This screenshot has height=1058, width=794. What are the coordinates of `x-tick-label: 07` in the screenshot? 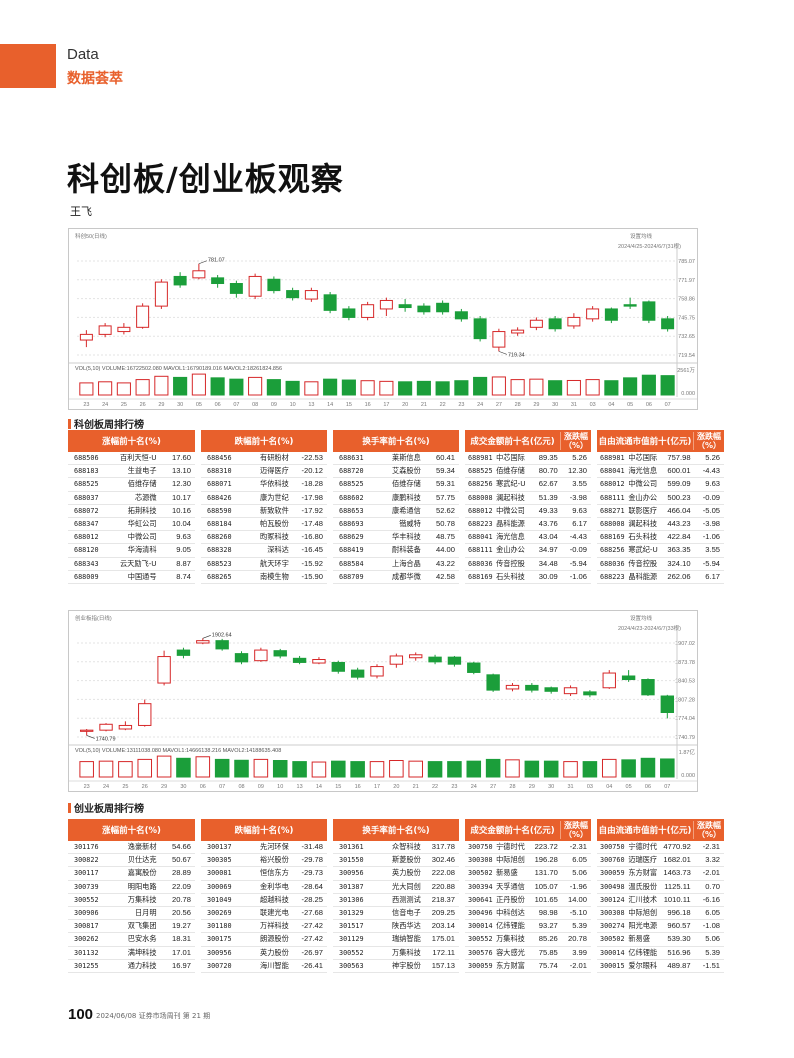 It's located at (667, 787).